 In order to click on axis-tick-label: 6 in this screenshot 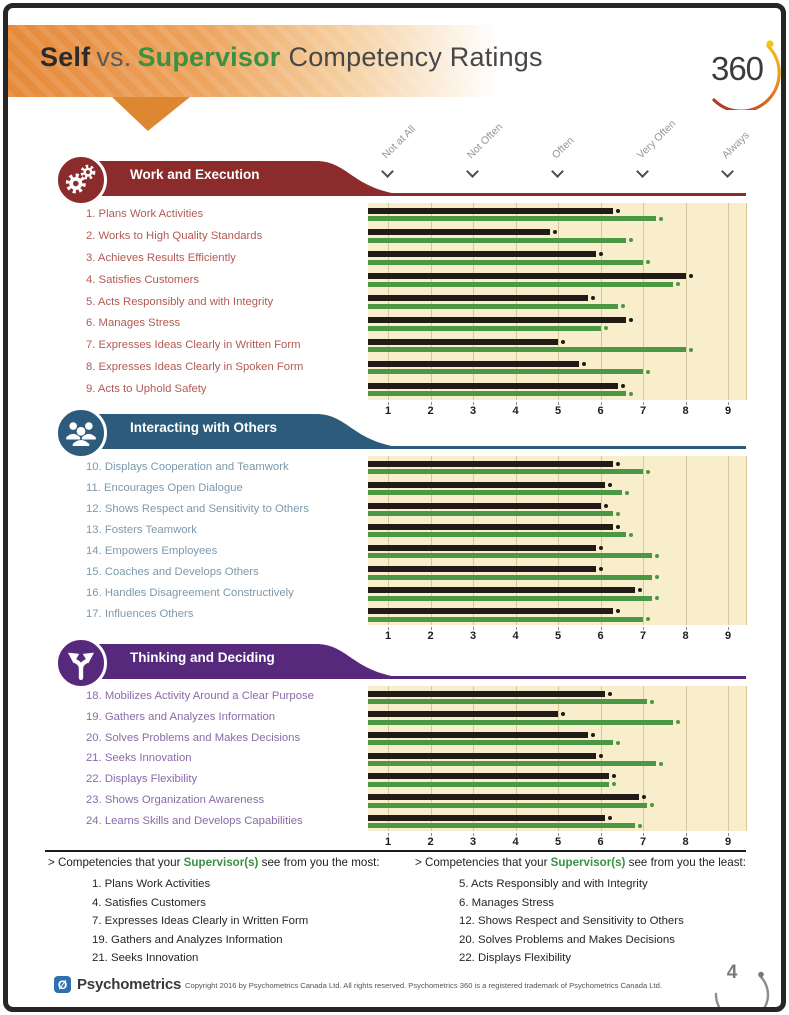, I will do `click(600, 411)`.